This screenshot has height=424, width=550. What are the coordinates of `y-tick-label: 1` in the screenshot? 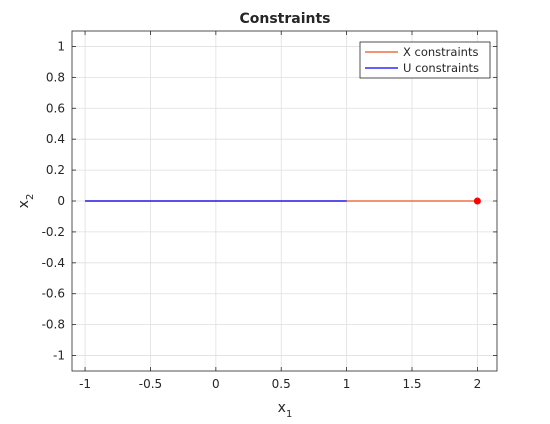 It's located at (61, 46).